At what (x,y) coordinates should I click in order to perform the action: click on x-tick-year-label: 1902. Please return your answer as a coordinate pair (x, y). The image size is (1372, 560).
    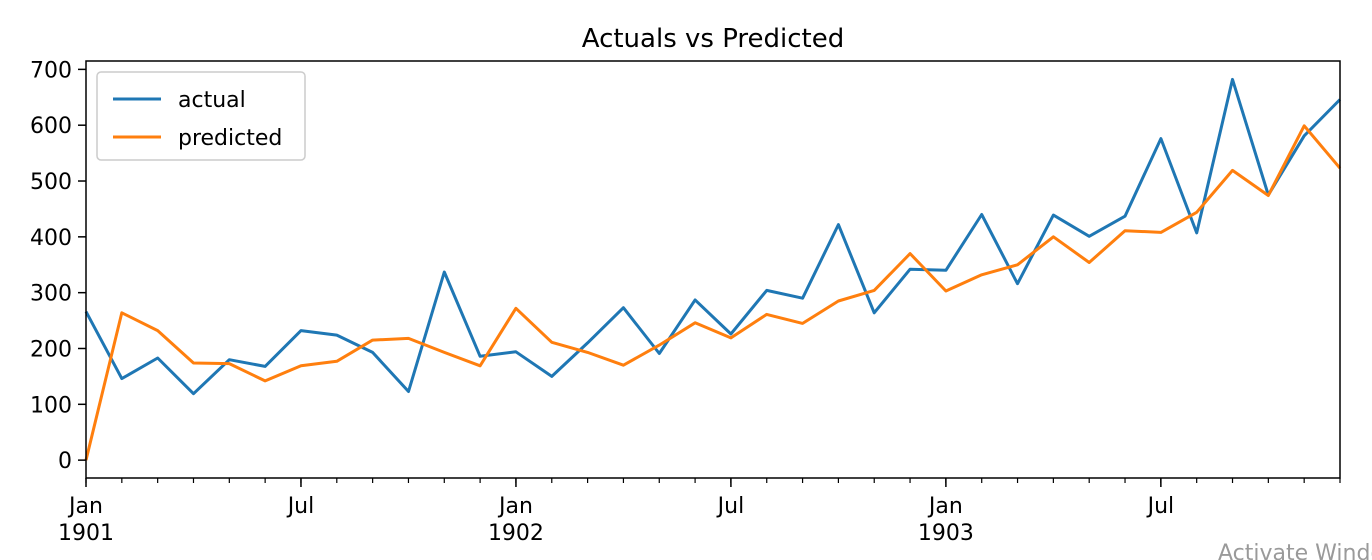
    Looking at the image, I should click on (516, 533).